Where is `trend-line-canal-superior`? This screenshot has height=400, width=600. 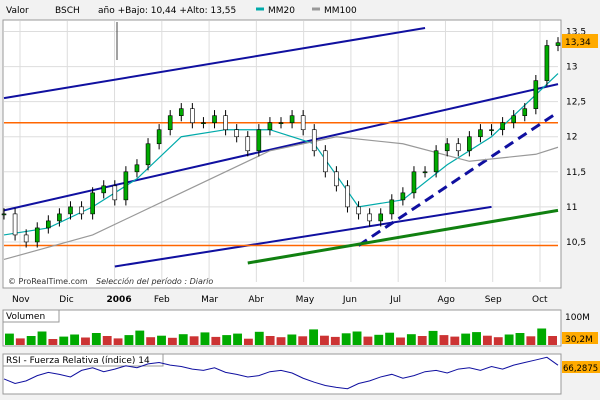
trend-line-canal-superior is located at coordinates (214, 63).